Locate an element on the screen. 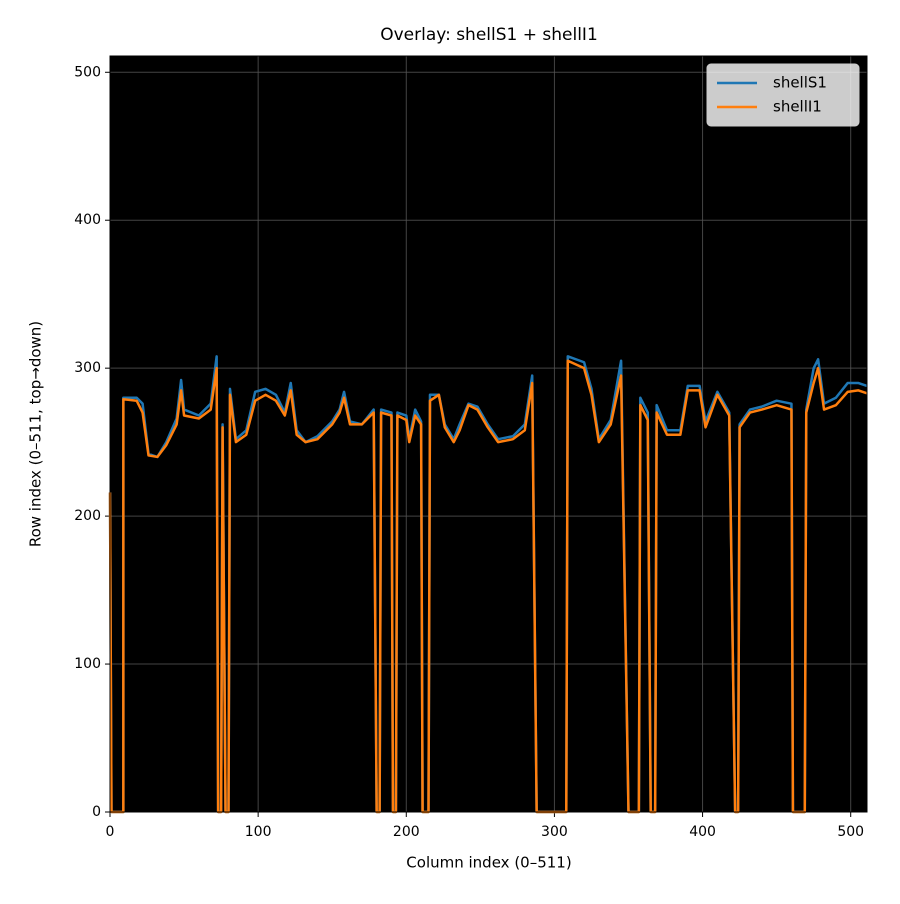  x-tick-label: 300 is located at coordinates (554, 832).